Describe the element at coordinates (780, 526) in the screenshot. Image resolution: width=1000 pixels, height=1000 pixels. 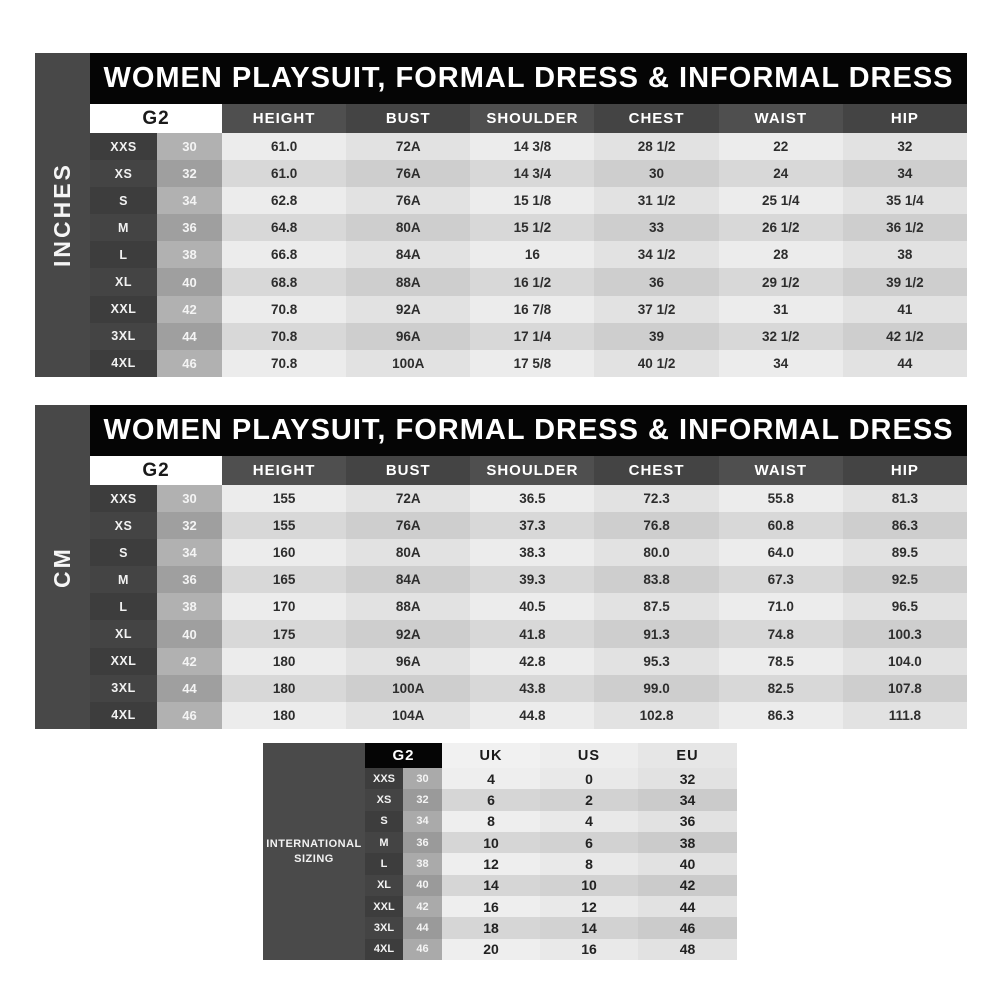
I see `value-cell: 60.8` at that location.